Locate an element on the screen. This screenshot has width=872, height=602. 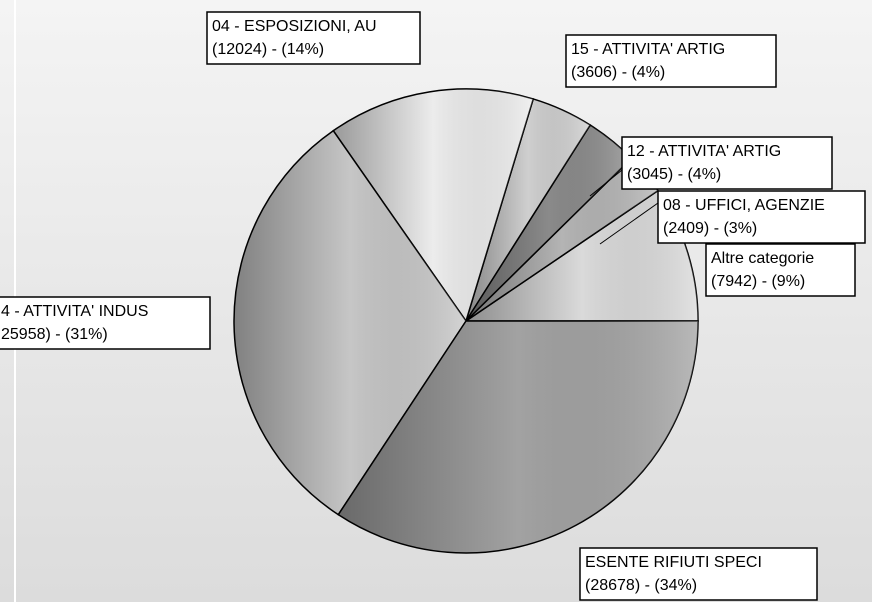
slice-label: 04 - ESPOSIZIONI, AU is located at coordinates (294, 26).